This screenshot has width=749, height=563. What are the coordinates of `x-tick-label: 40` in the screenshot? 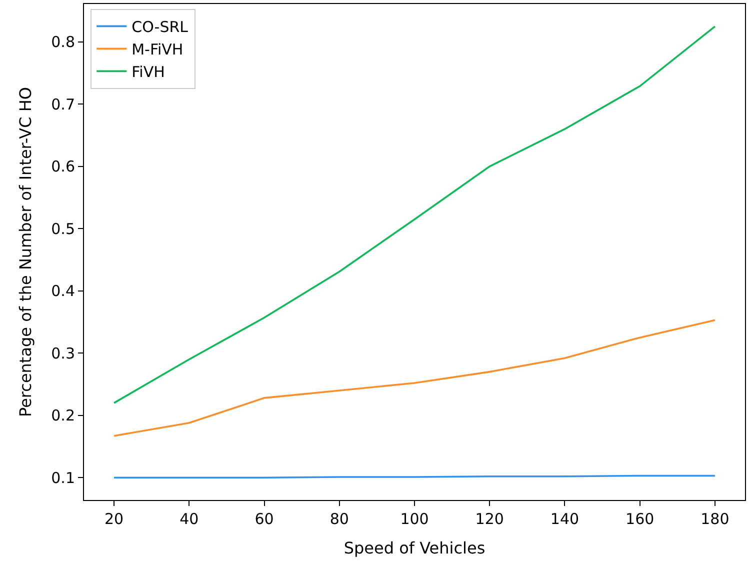 It's located at (189, 519).